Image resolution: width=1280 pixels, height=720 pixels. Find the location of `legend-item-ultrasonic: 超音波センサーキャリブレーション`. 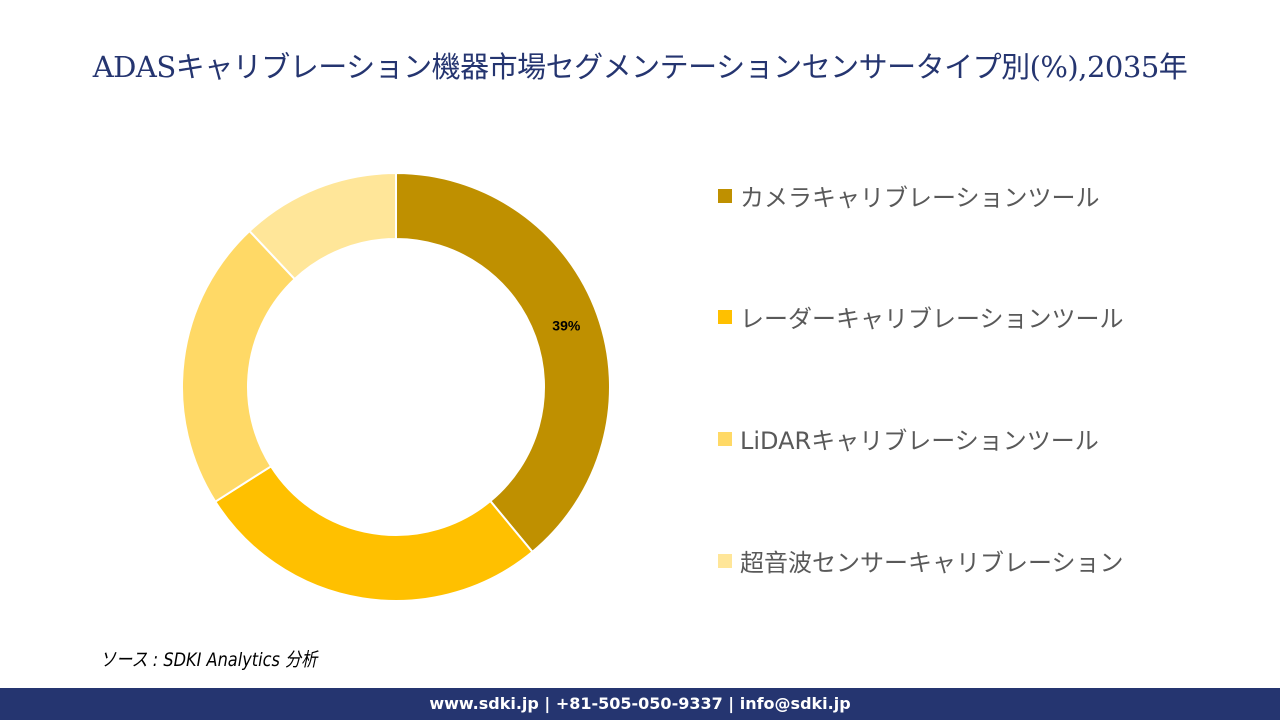

legend-item-ultrasonic: 超音波センサーキャリブレーション is located at coordinates (921, 560).